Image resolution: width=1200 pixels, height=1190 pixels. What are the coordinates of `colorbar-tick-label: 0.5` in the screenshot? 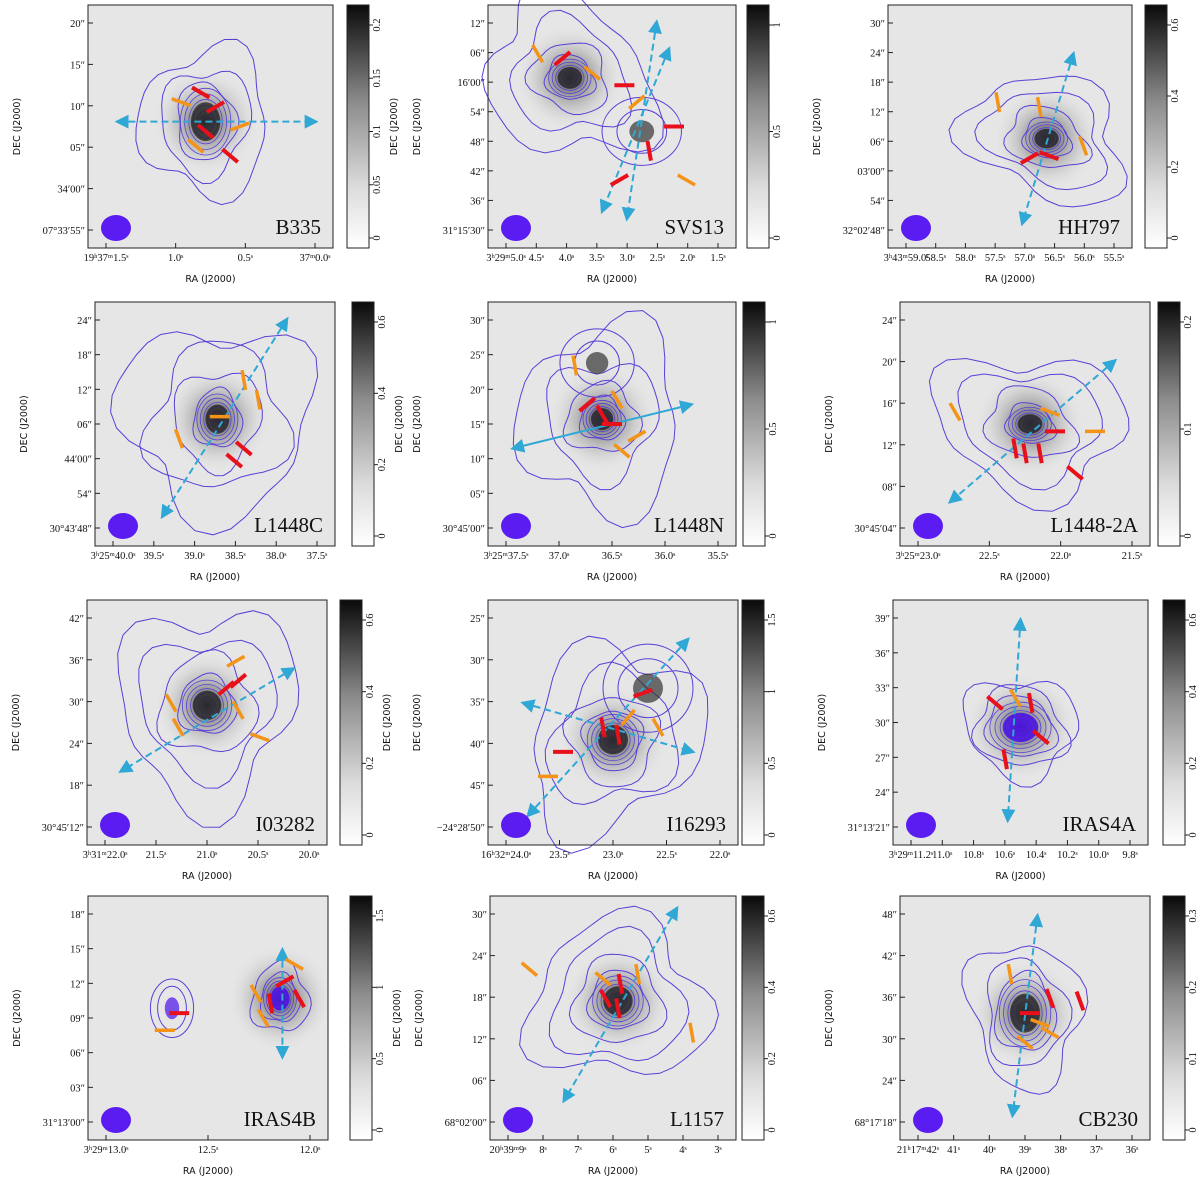 It's located at (772, 763).